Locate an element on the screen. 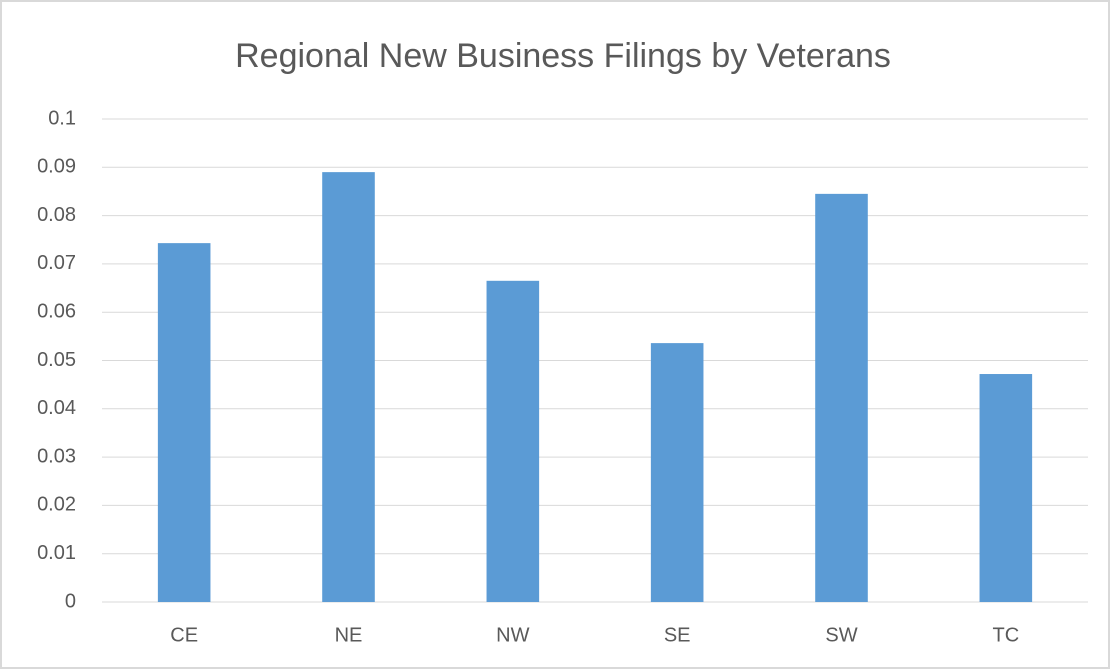 This screenshot has height=670, width=1111. x-tick-label: CE is located at coordinates (184, 635).